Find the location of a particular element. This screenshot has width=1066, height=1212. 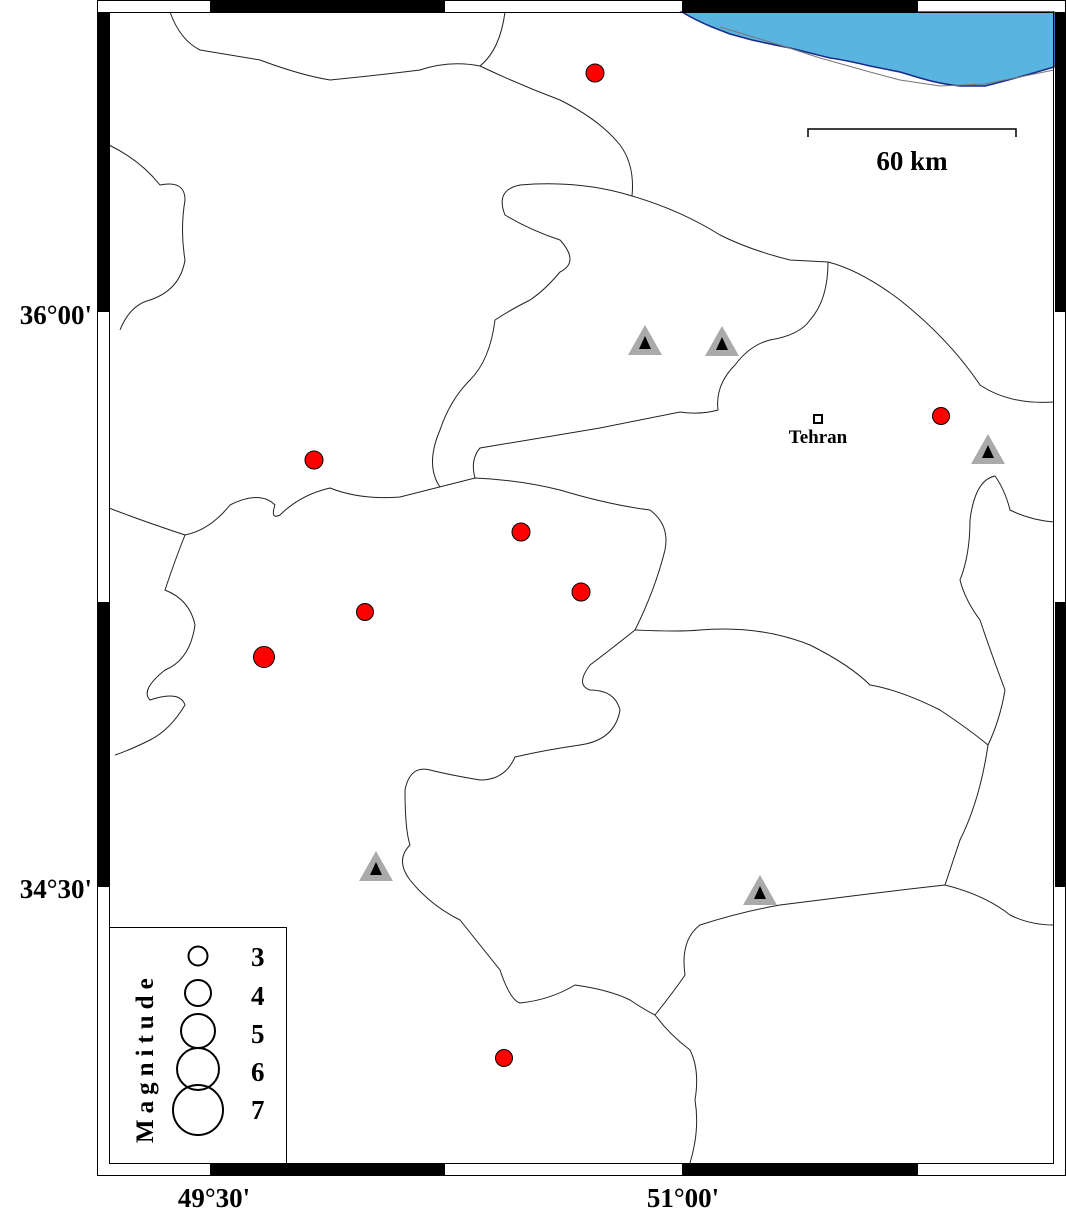

coastline is located at coordinates (887, 56).